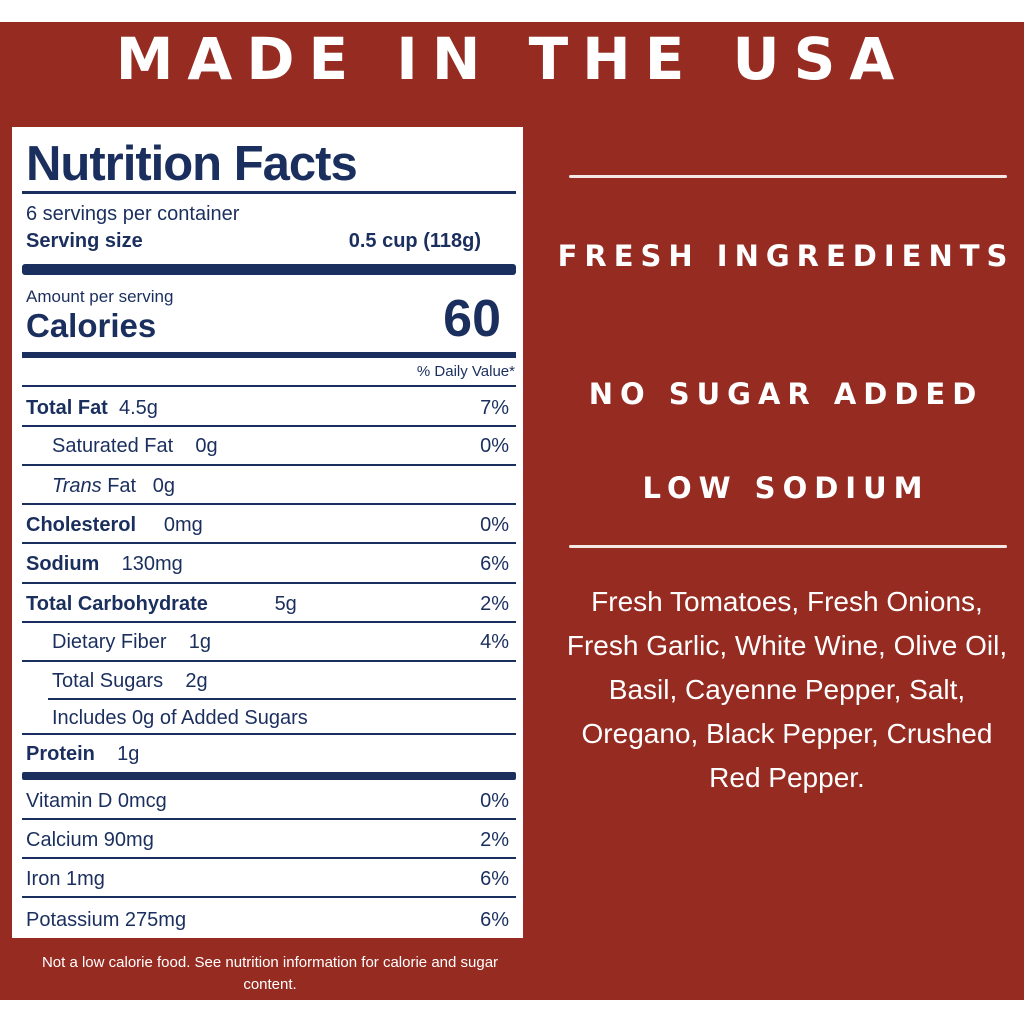 This screenshot has width=1024, height=1024. I want to click on nutrient-name: Sodium, so click(63, 564).